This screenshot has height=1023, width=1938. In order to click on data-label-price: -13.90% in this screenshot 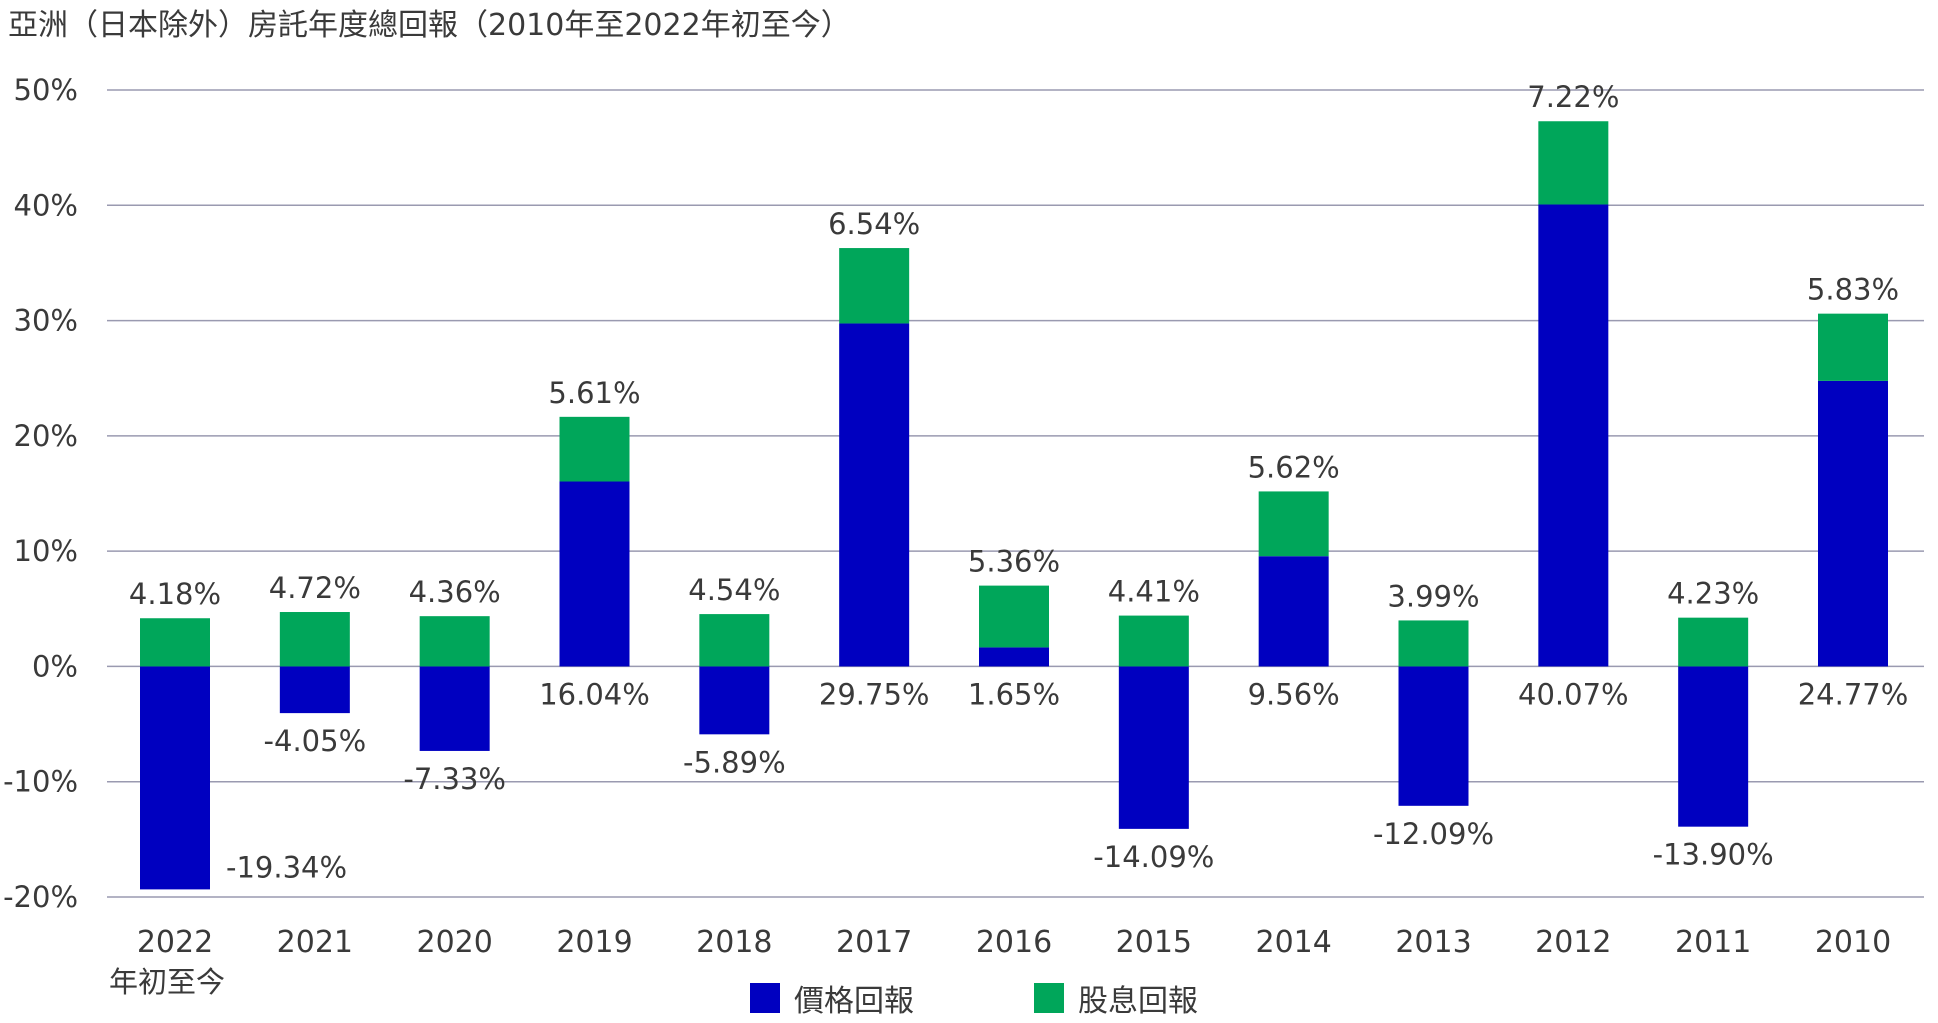, I will do `click(1713, 855)`.